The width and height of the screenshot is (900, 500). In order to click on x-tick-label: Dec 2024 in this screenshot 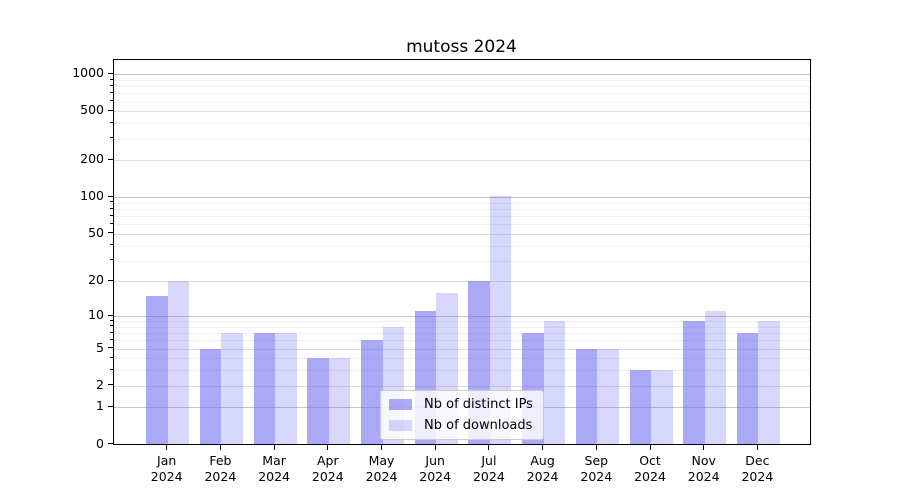, I will do `click(757, 468)`.